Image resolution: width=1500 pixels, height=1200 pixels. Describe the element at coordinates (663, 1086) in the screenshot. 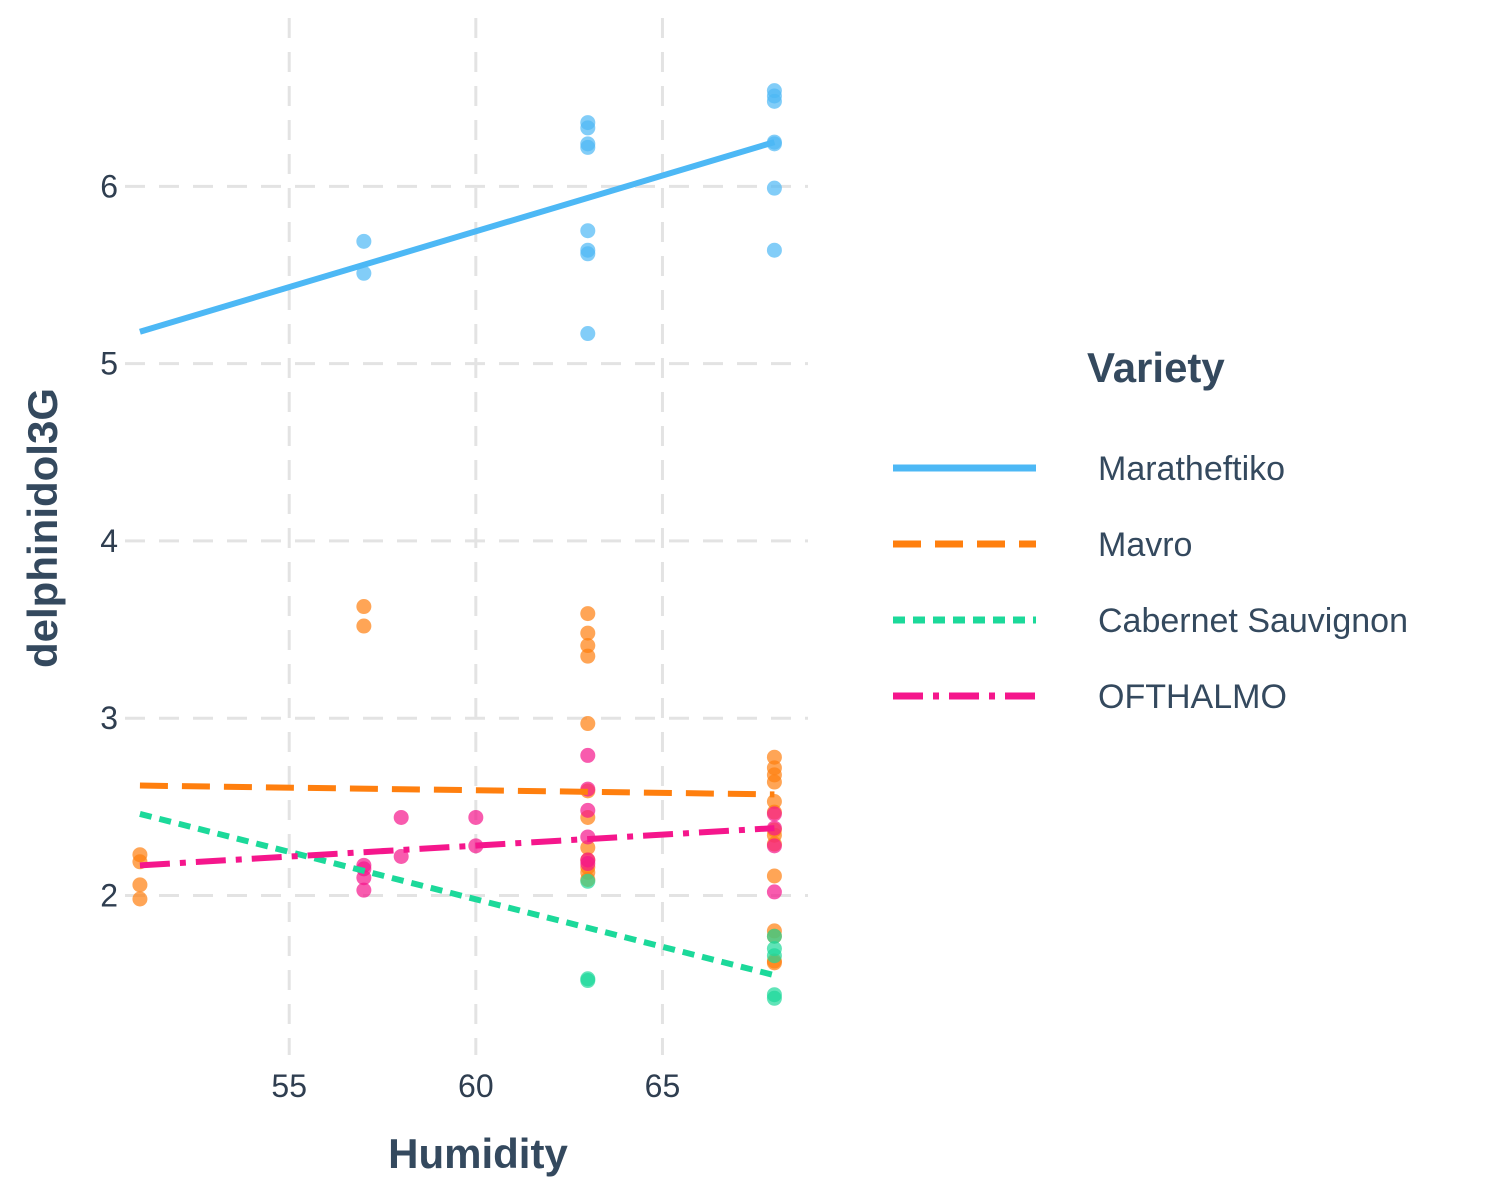

I see `x-tick-label: 65` at that location.